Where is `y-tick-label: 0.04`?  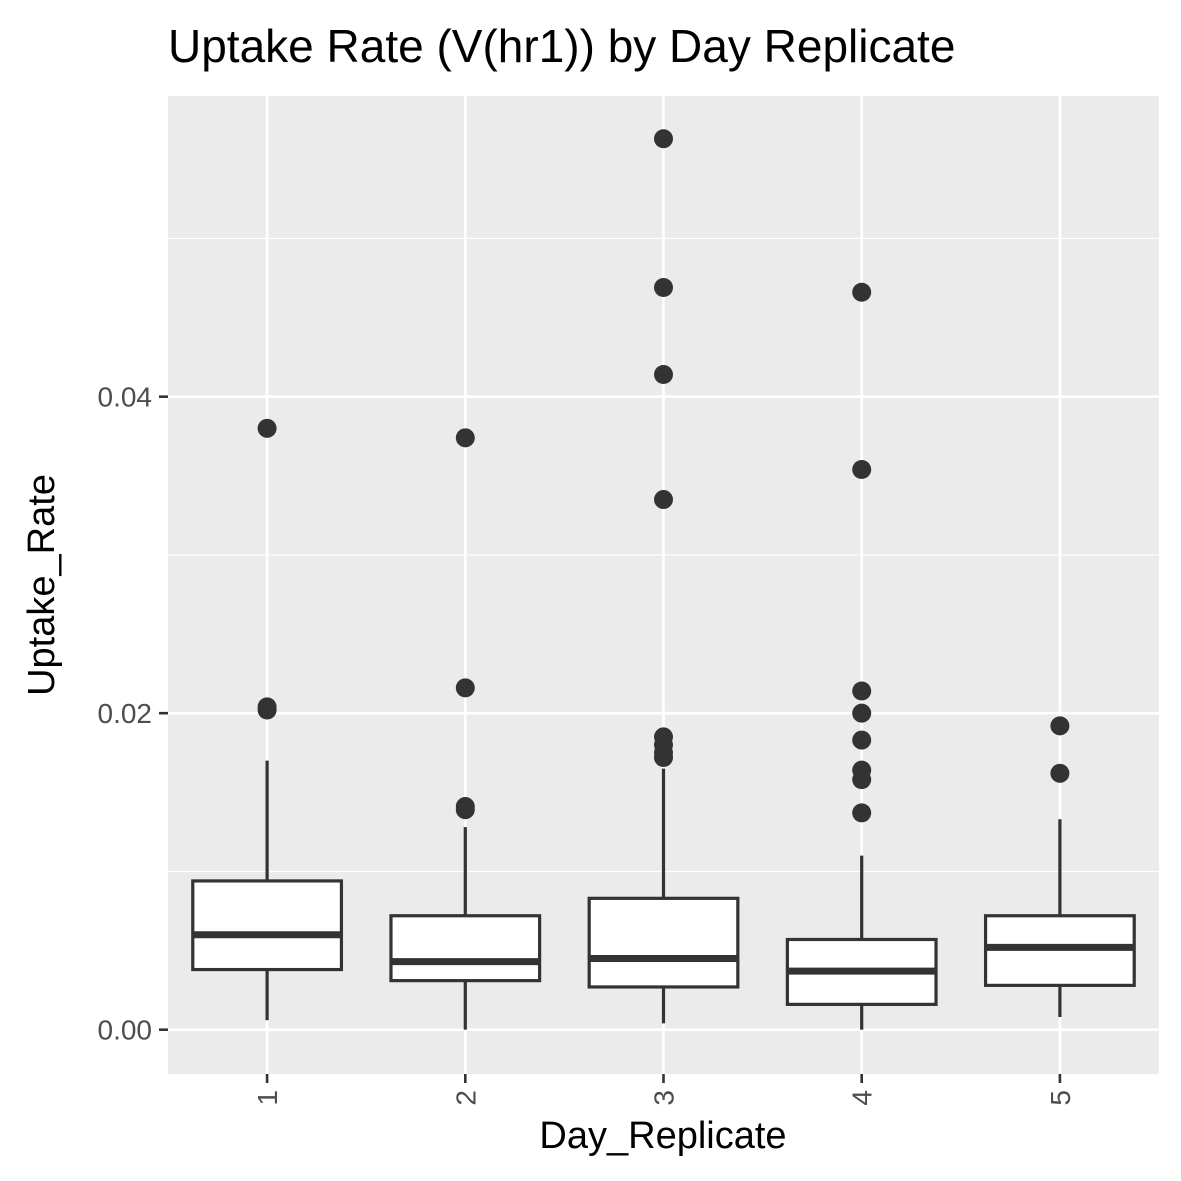 y-tick-label: 0.04 is located at coordinates (125, 397).